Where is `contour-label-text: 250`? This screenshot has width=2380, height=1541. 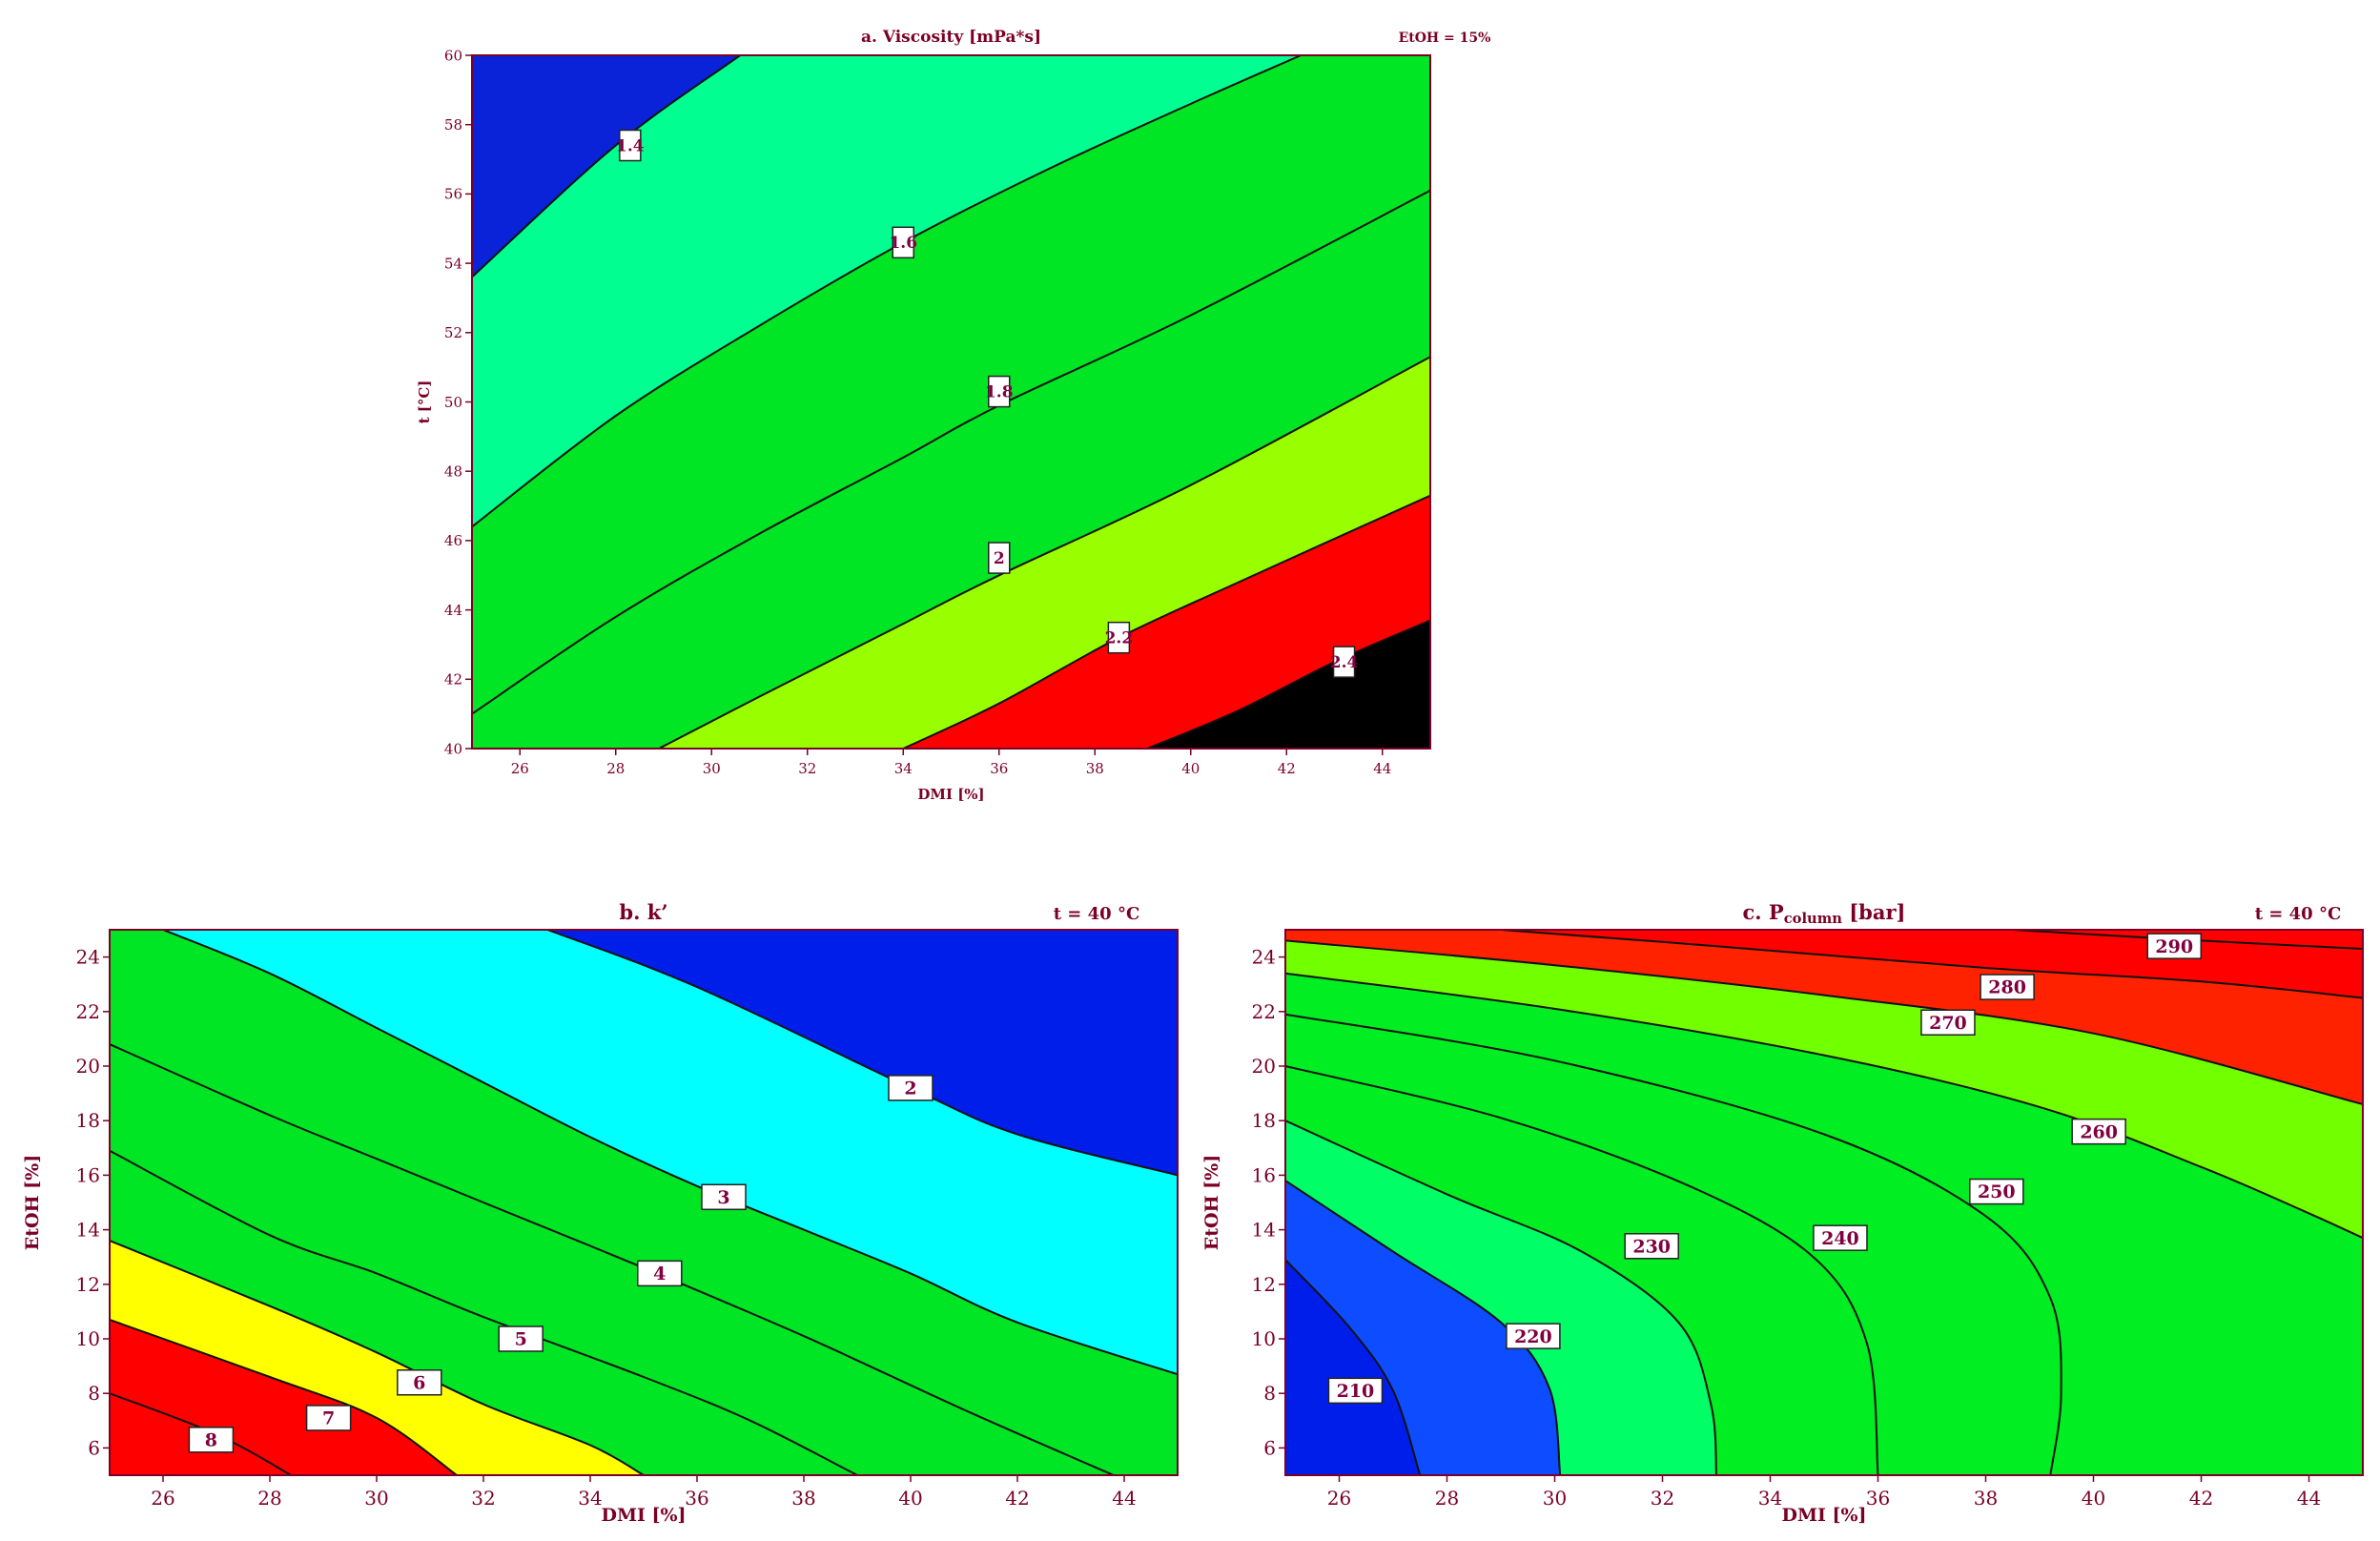
contour-label-text: 250 is located at coordinates (1997, 1191).